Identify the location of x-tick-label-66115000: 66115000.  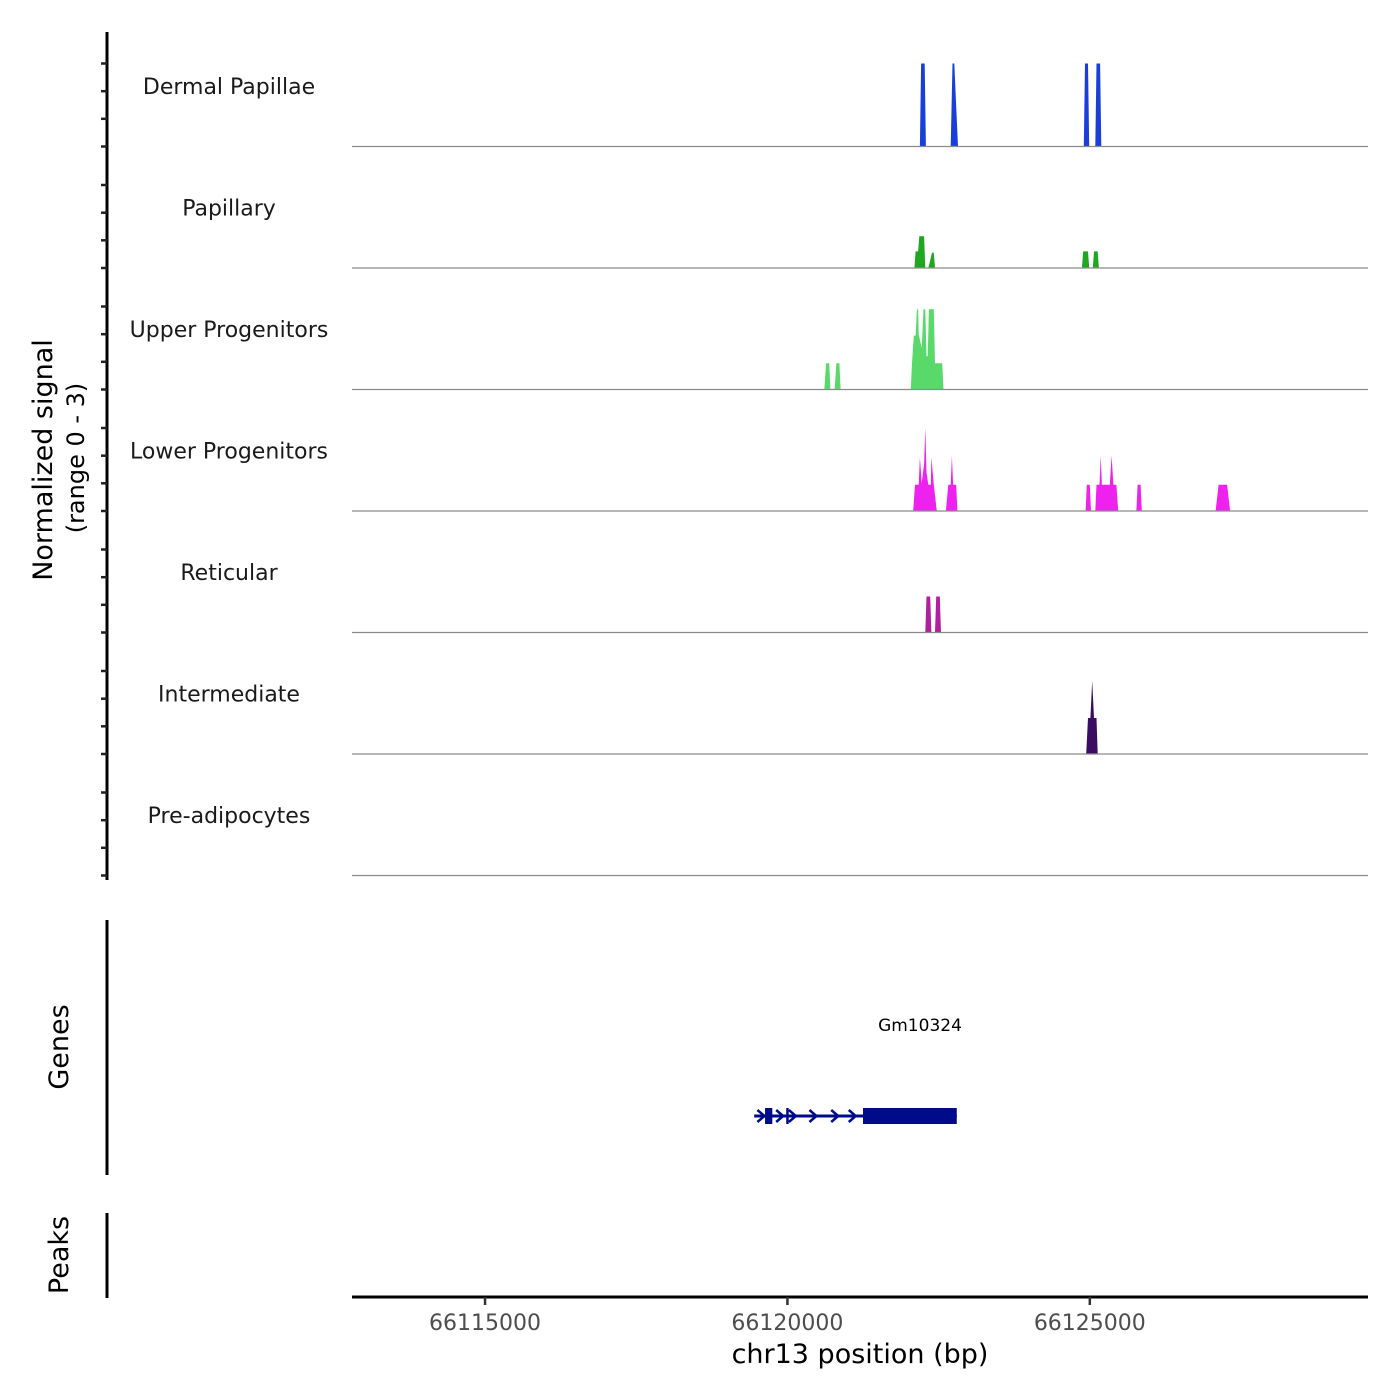
(485, 1323).